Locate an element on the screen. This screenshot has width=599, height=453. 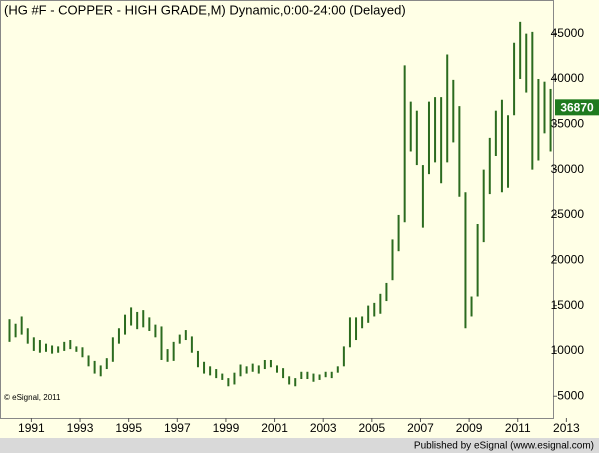
y-tick-label: 35000 is located at coordinates (568, 123).